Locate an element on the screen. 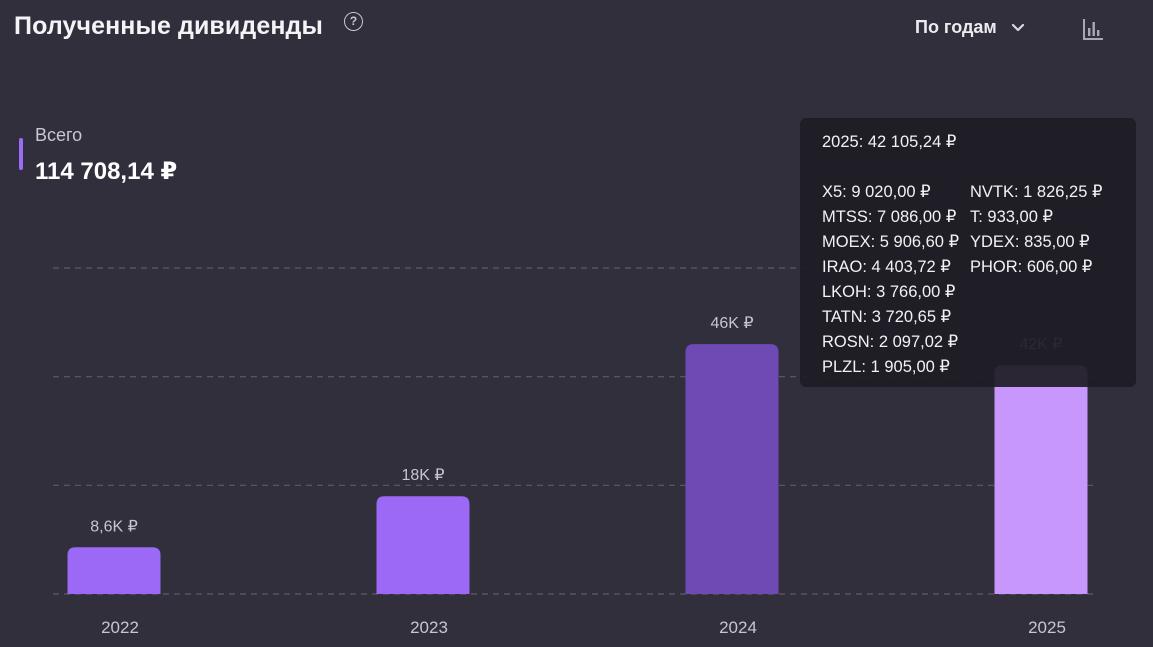 The width and height of the screenshot is (1153, 647). tooltip-title: 2025: 42 105,24 ₽ is located at coordinates (889, 142).